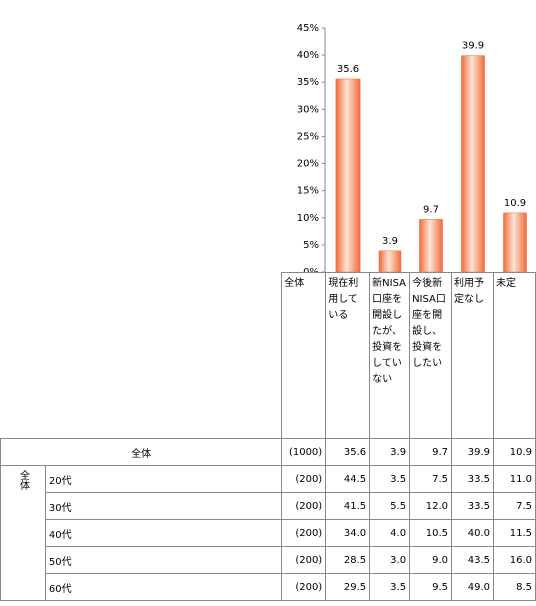  Describe the element at coordinates (348, 69) in the screenshot. I see `value-label: 35.6` at that location.